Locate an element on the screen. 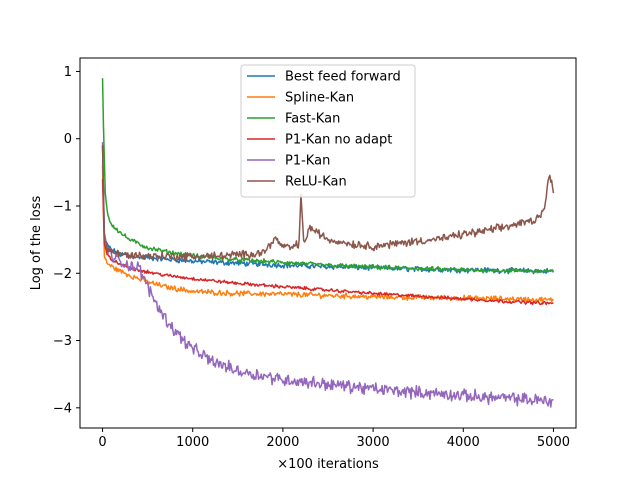  legend-label: ReLU-Kan is located at coordinates (316, 182).